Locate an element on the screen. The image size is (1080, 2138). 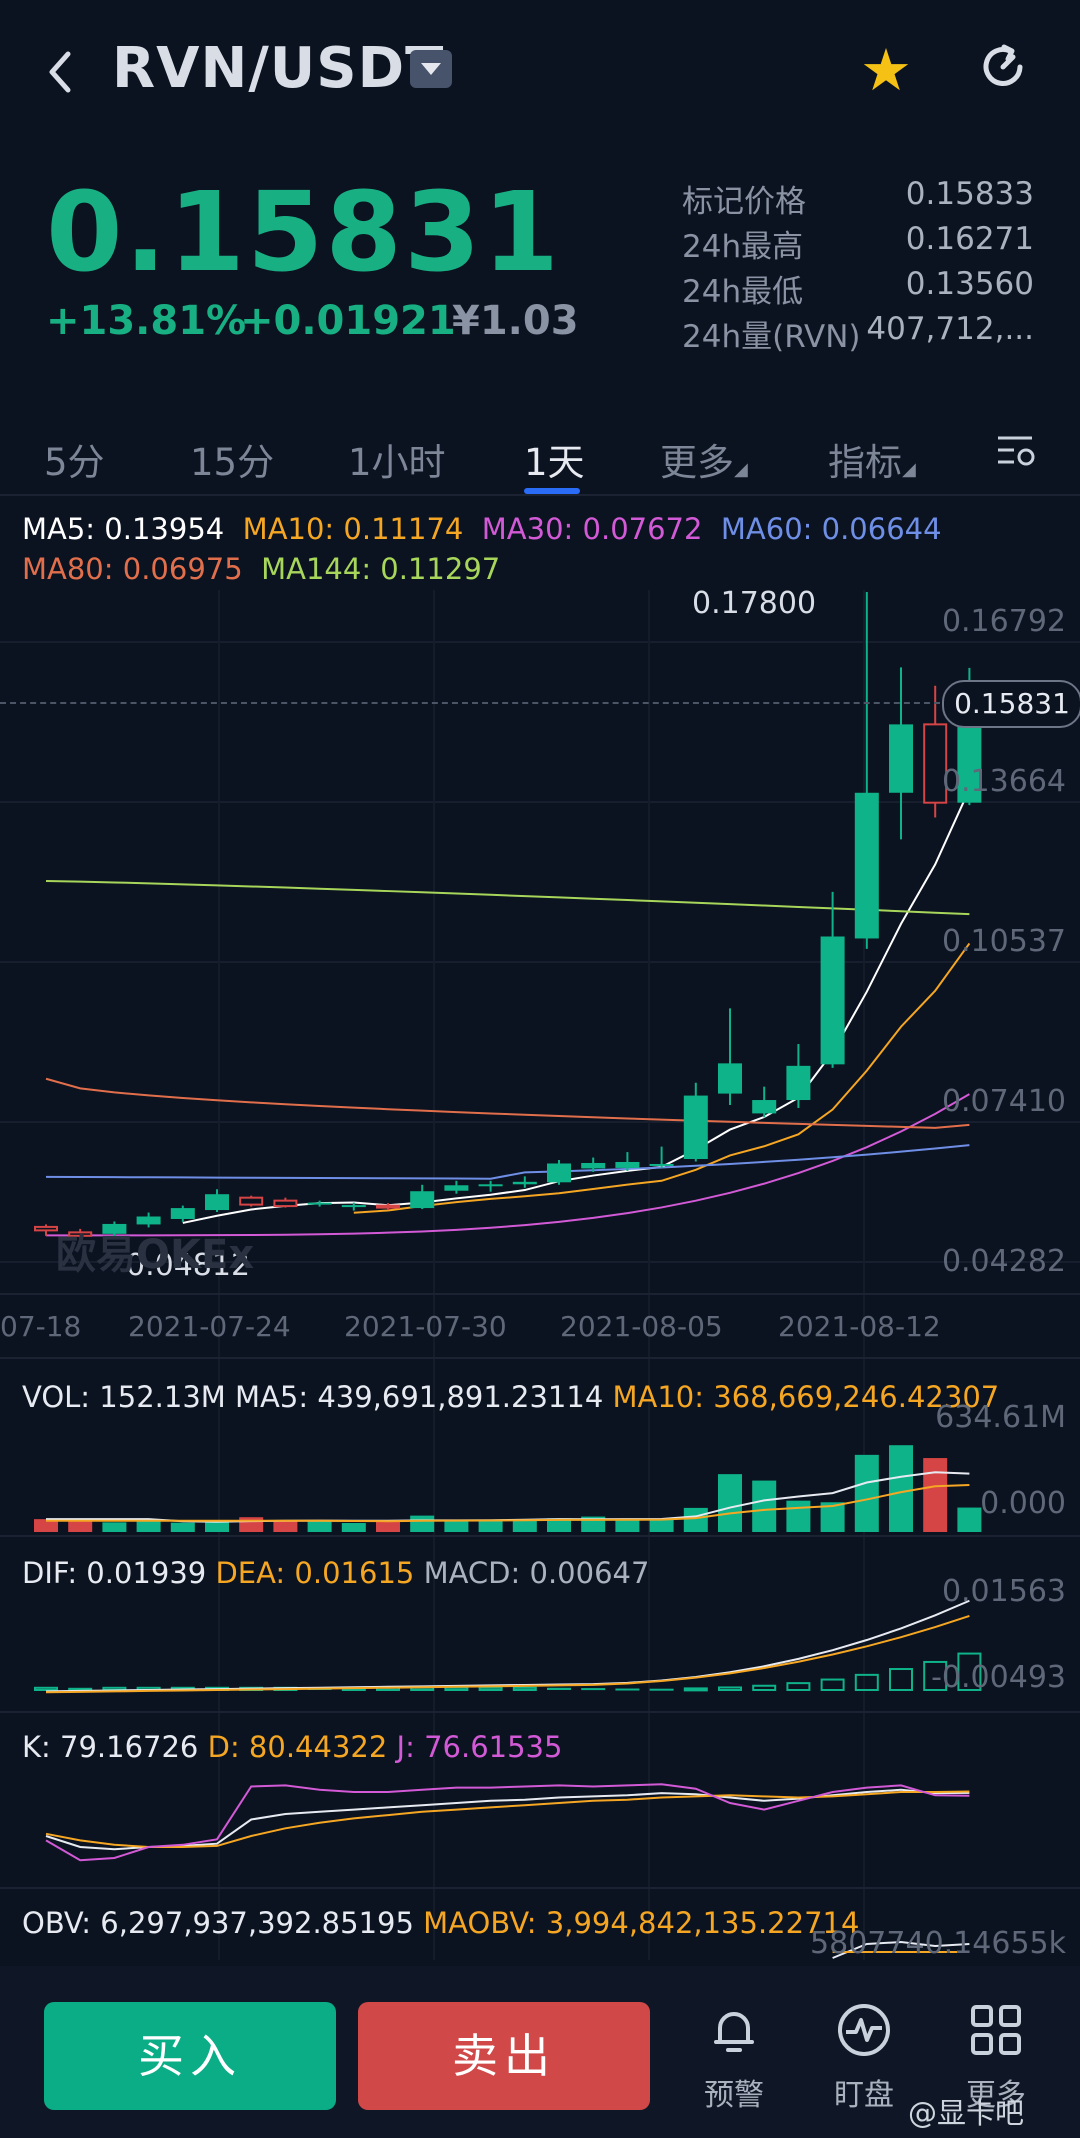
current-price-tag: 0.15831 is located at coordinates (1011, 704).